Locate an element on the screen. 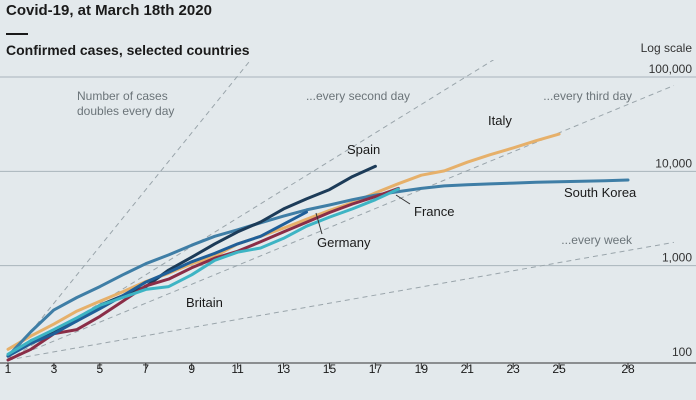 The width and height of the screenshot is (696, 400). x-tick-11: 11 is located at coordinates (237, 369).